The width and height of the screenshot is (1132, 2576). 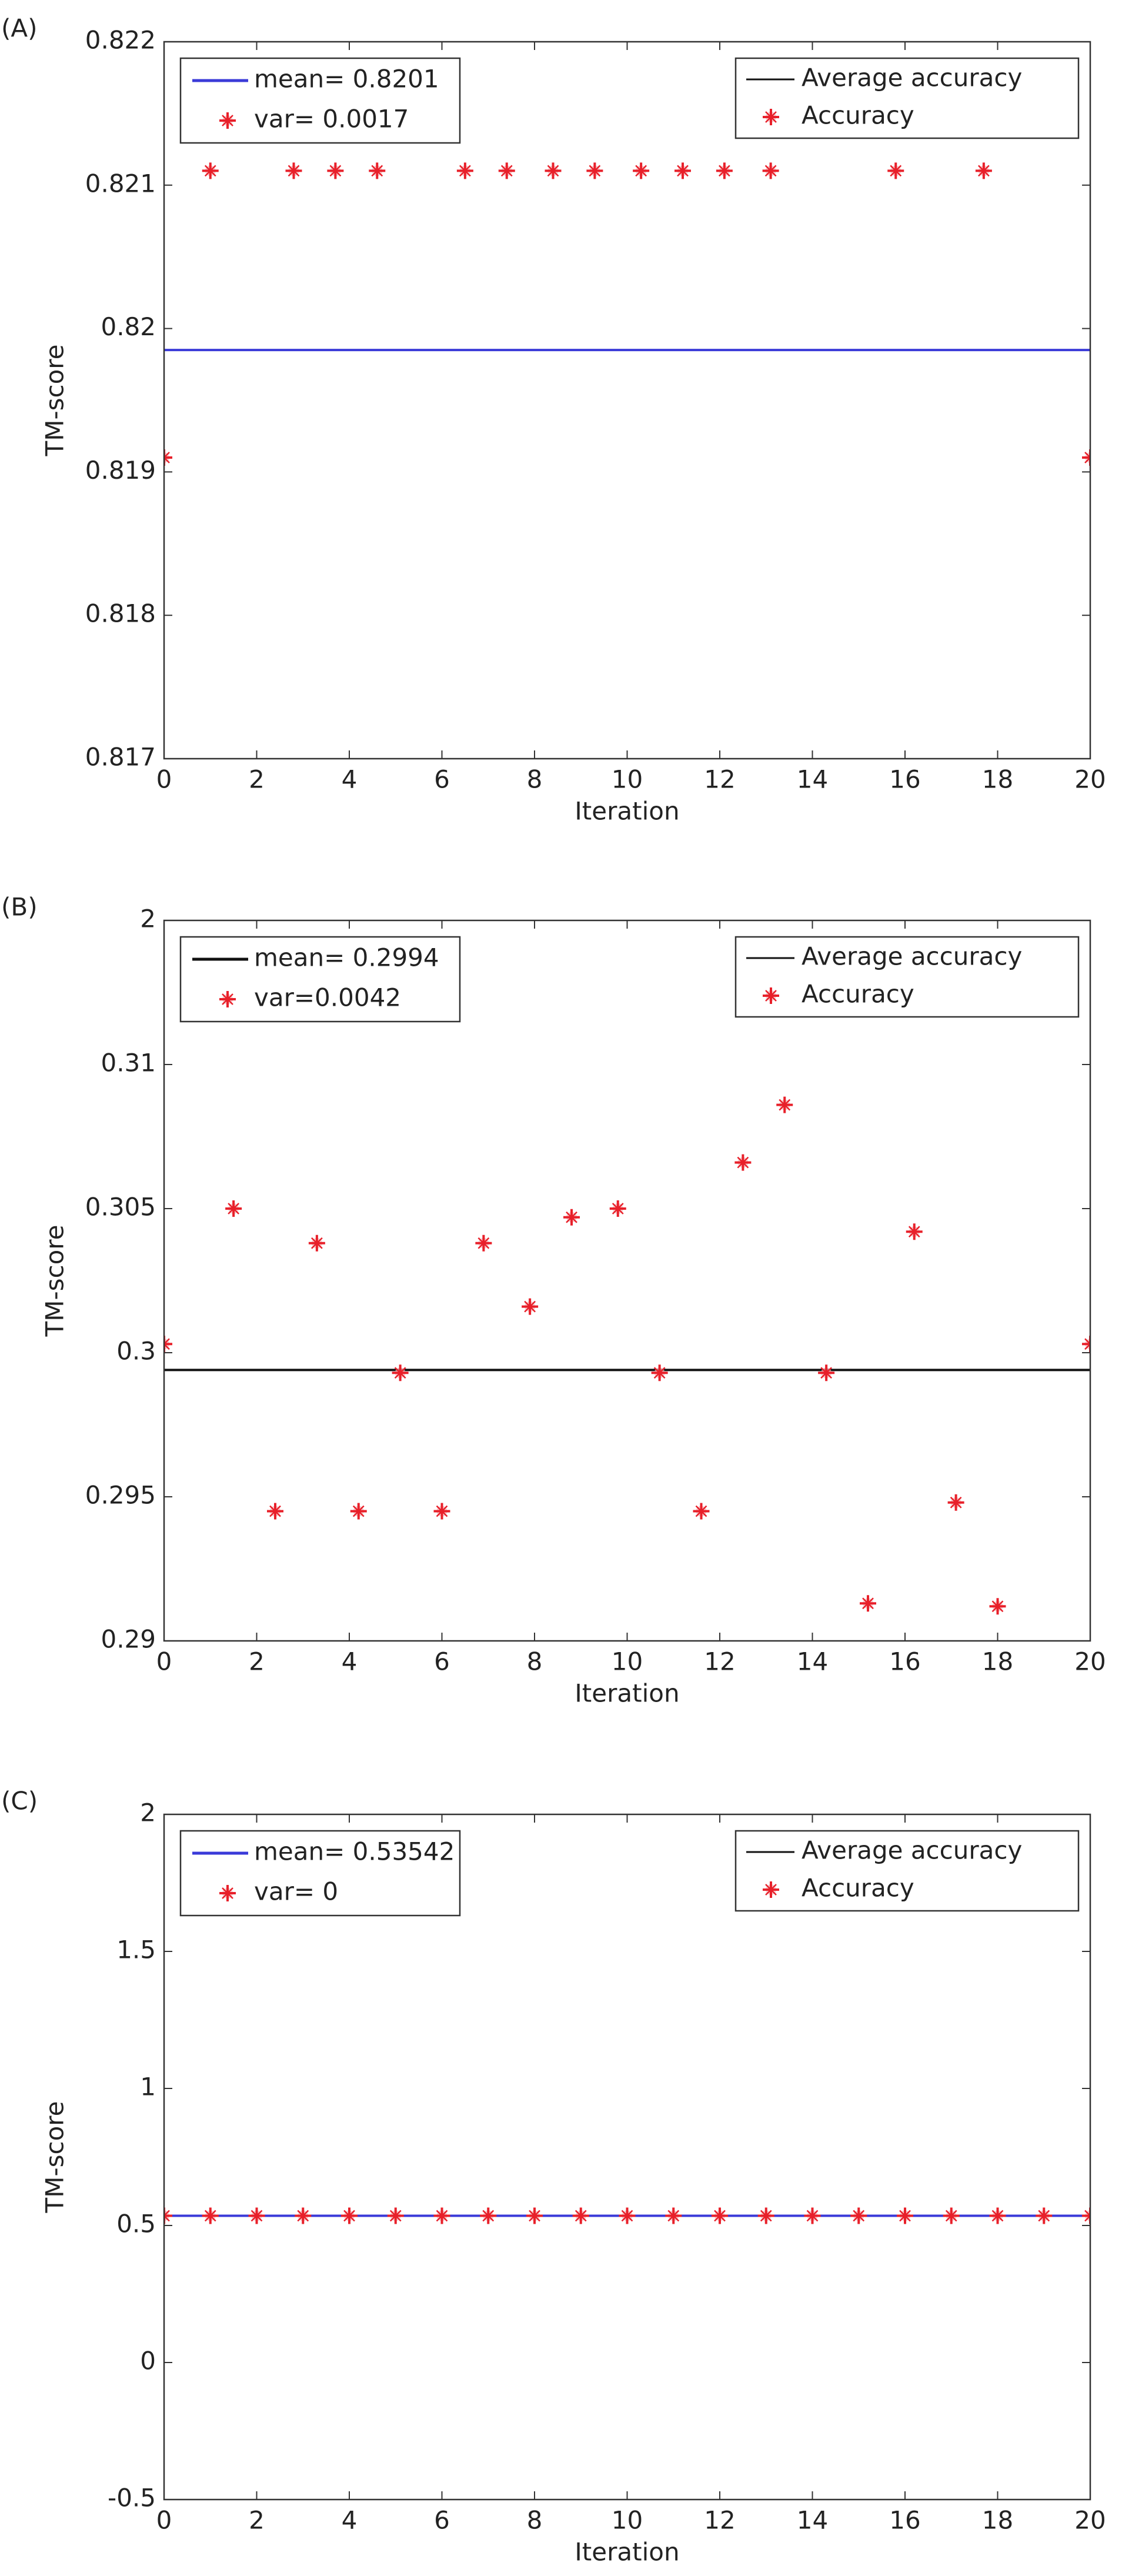 What do you see at coordinates (355, 1851) in the screenshot?
I see `stats-mean: mean= 0.53542` at bounding box center [355, 1851].